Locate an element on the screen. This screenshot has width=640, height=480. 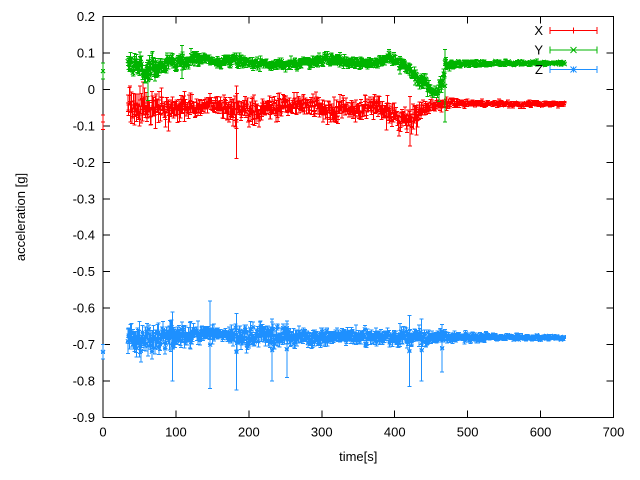
series-x-errorbars is located at coordinates (334, 120).